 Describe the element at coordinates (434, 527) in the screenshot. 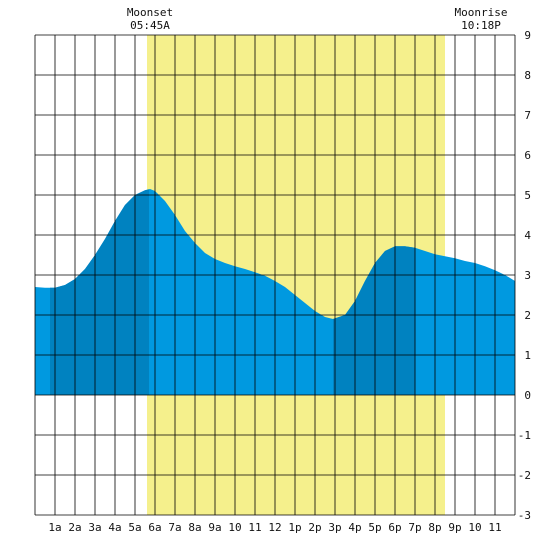

I see `x-tick-label: 8p` at that location.